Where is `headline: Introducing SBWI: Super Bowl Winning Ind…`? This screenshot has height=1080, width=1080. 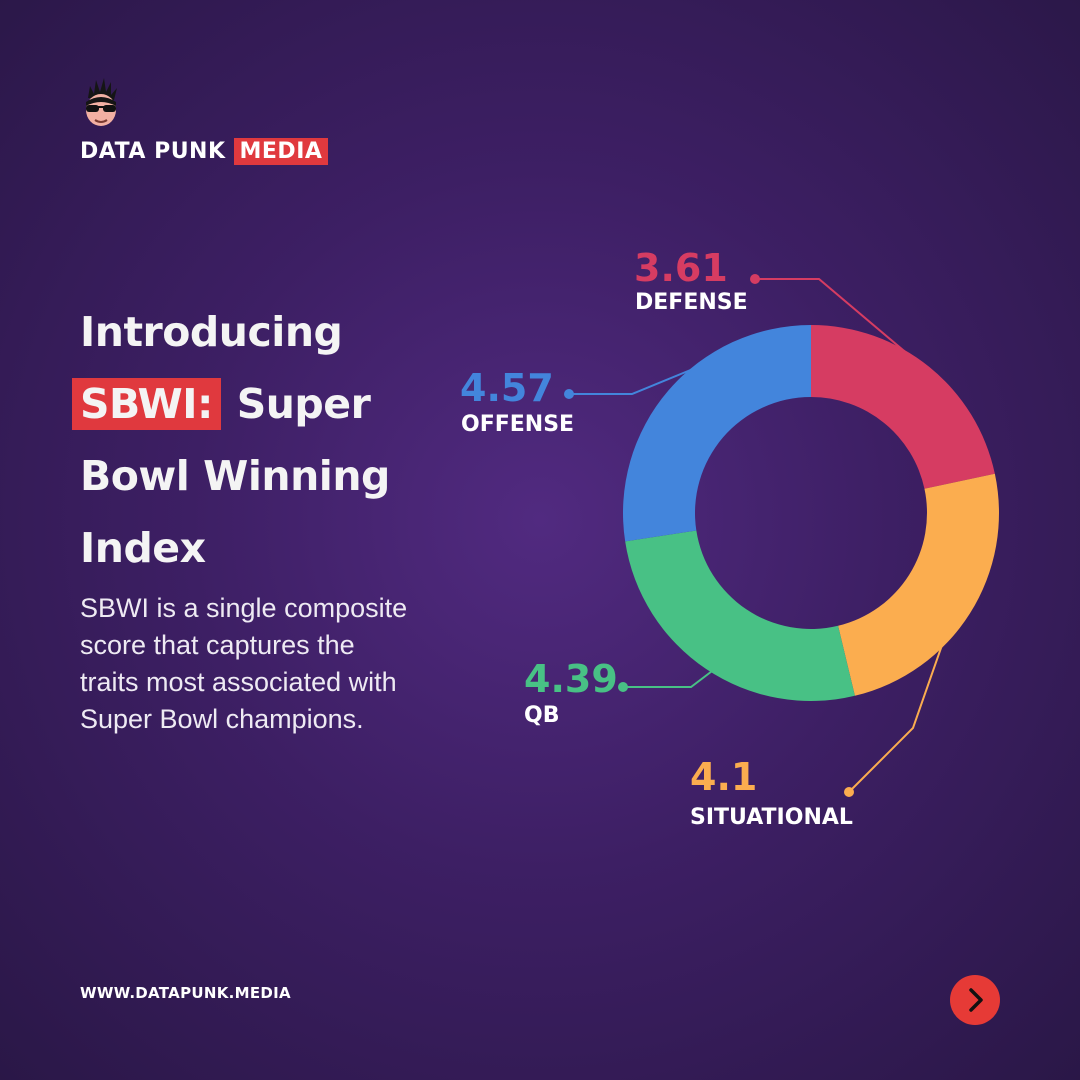
headline: Introducing SBWI: Super Bowl Winning Ind… is located at coordinates (246, 440).